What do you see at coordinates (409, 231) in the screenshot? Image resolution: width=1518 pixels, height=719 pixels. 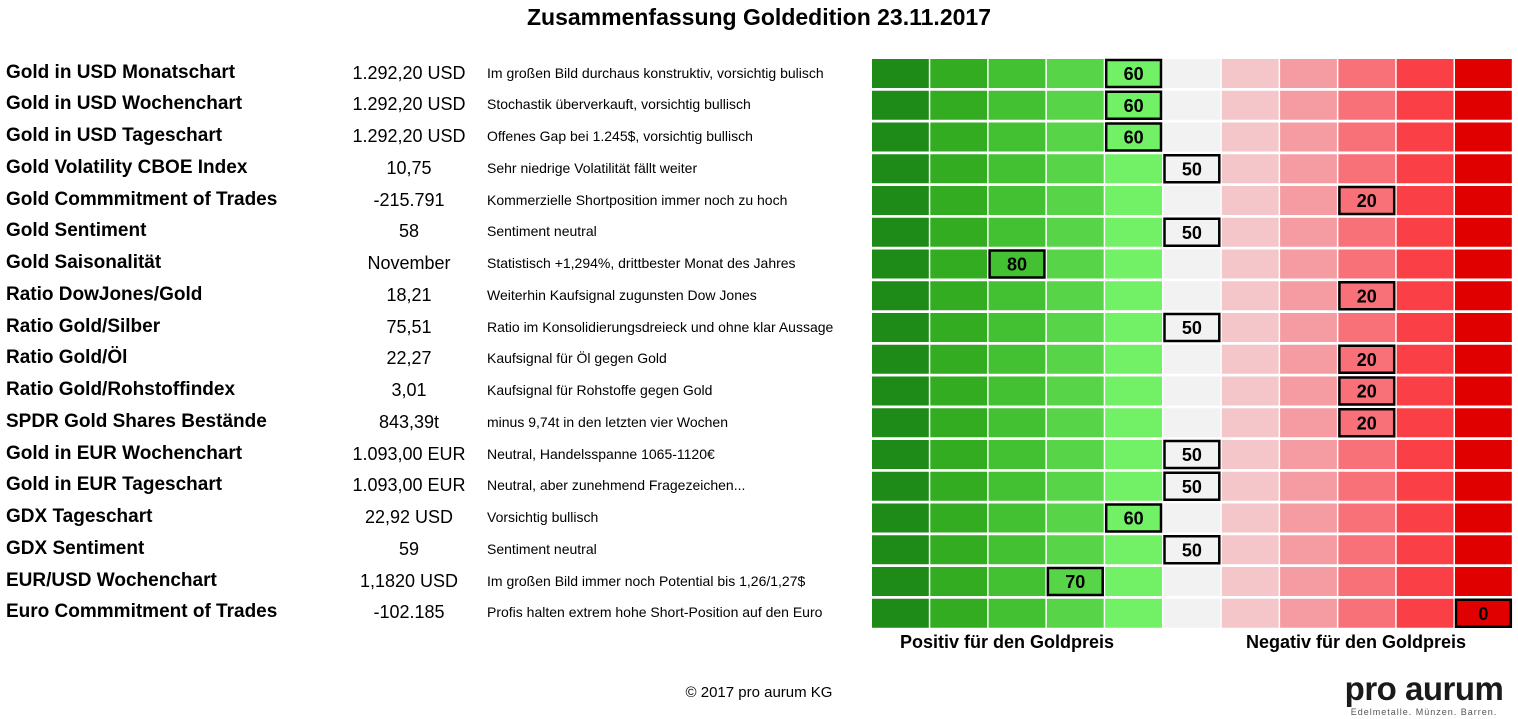 I see `indicator-value: 58` at bounding box center [409, 231].